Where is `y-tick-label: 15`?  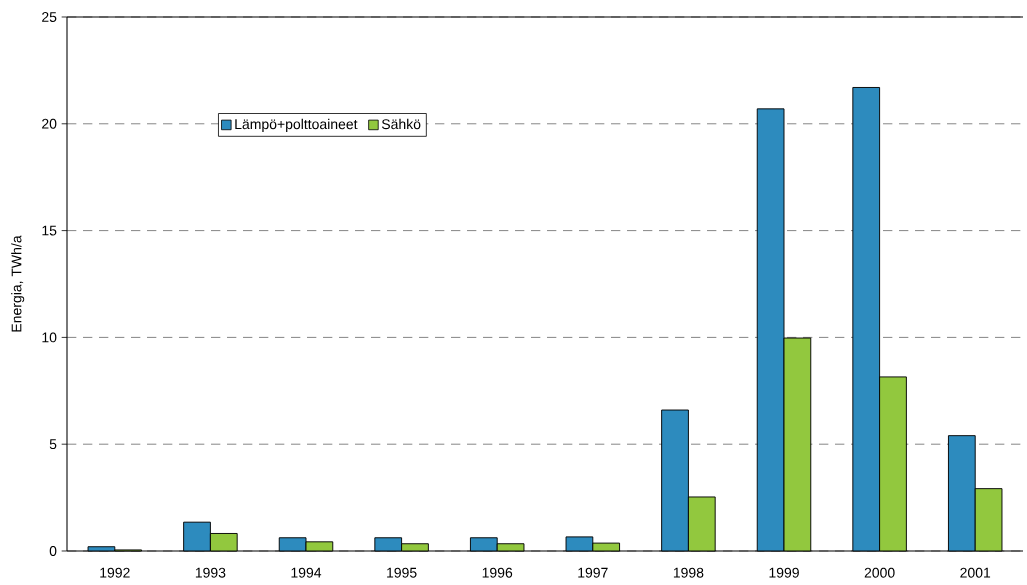
y-tick-label: 15 is located at coordinates (49, 230).